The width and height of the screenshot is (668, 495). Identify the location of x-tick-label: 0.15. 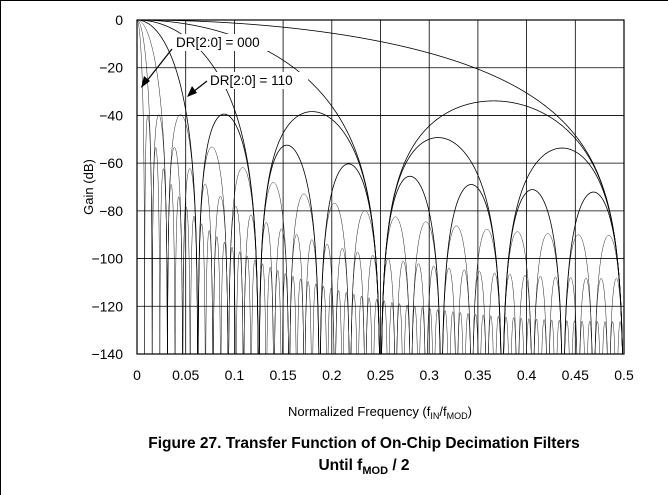
(282, 375).